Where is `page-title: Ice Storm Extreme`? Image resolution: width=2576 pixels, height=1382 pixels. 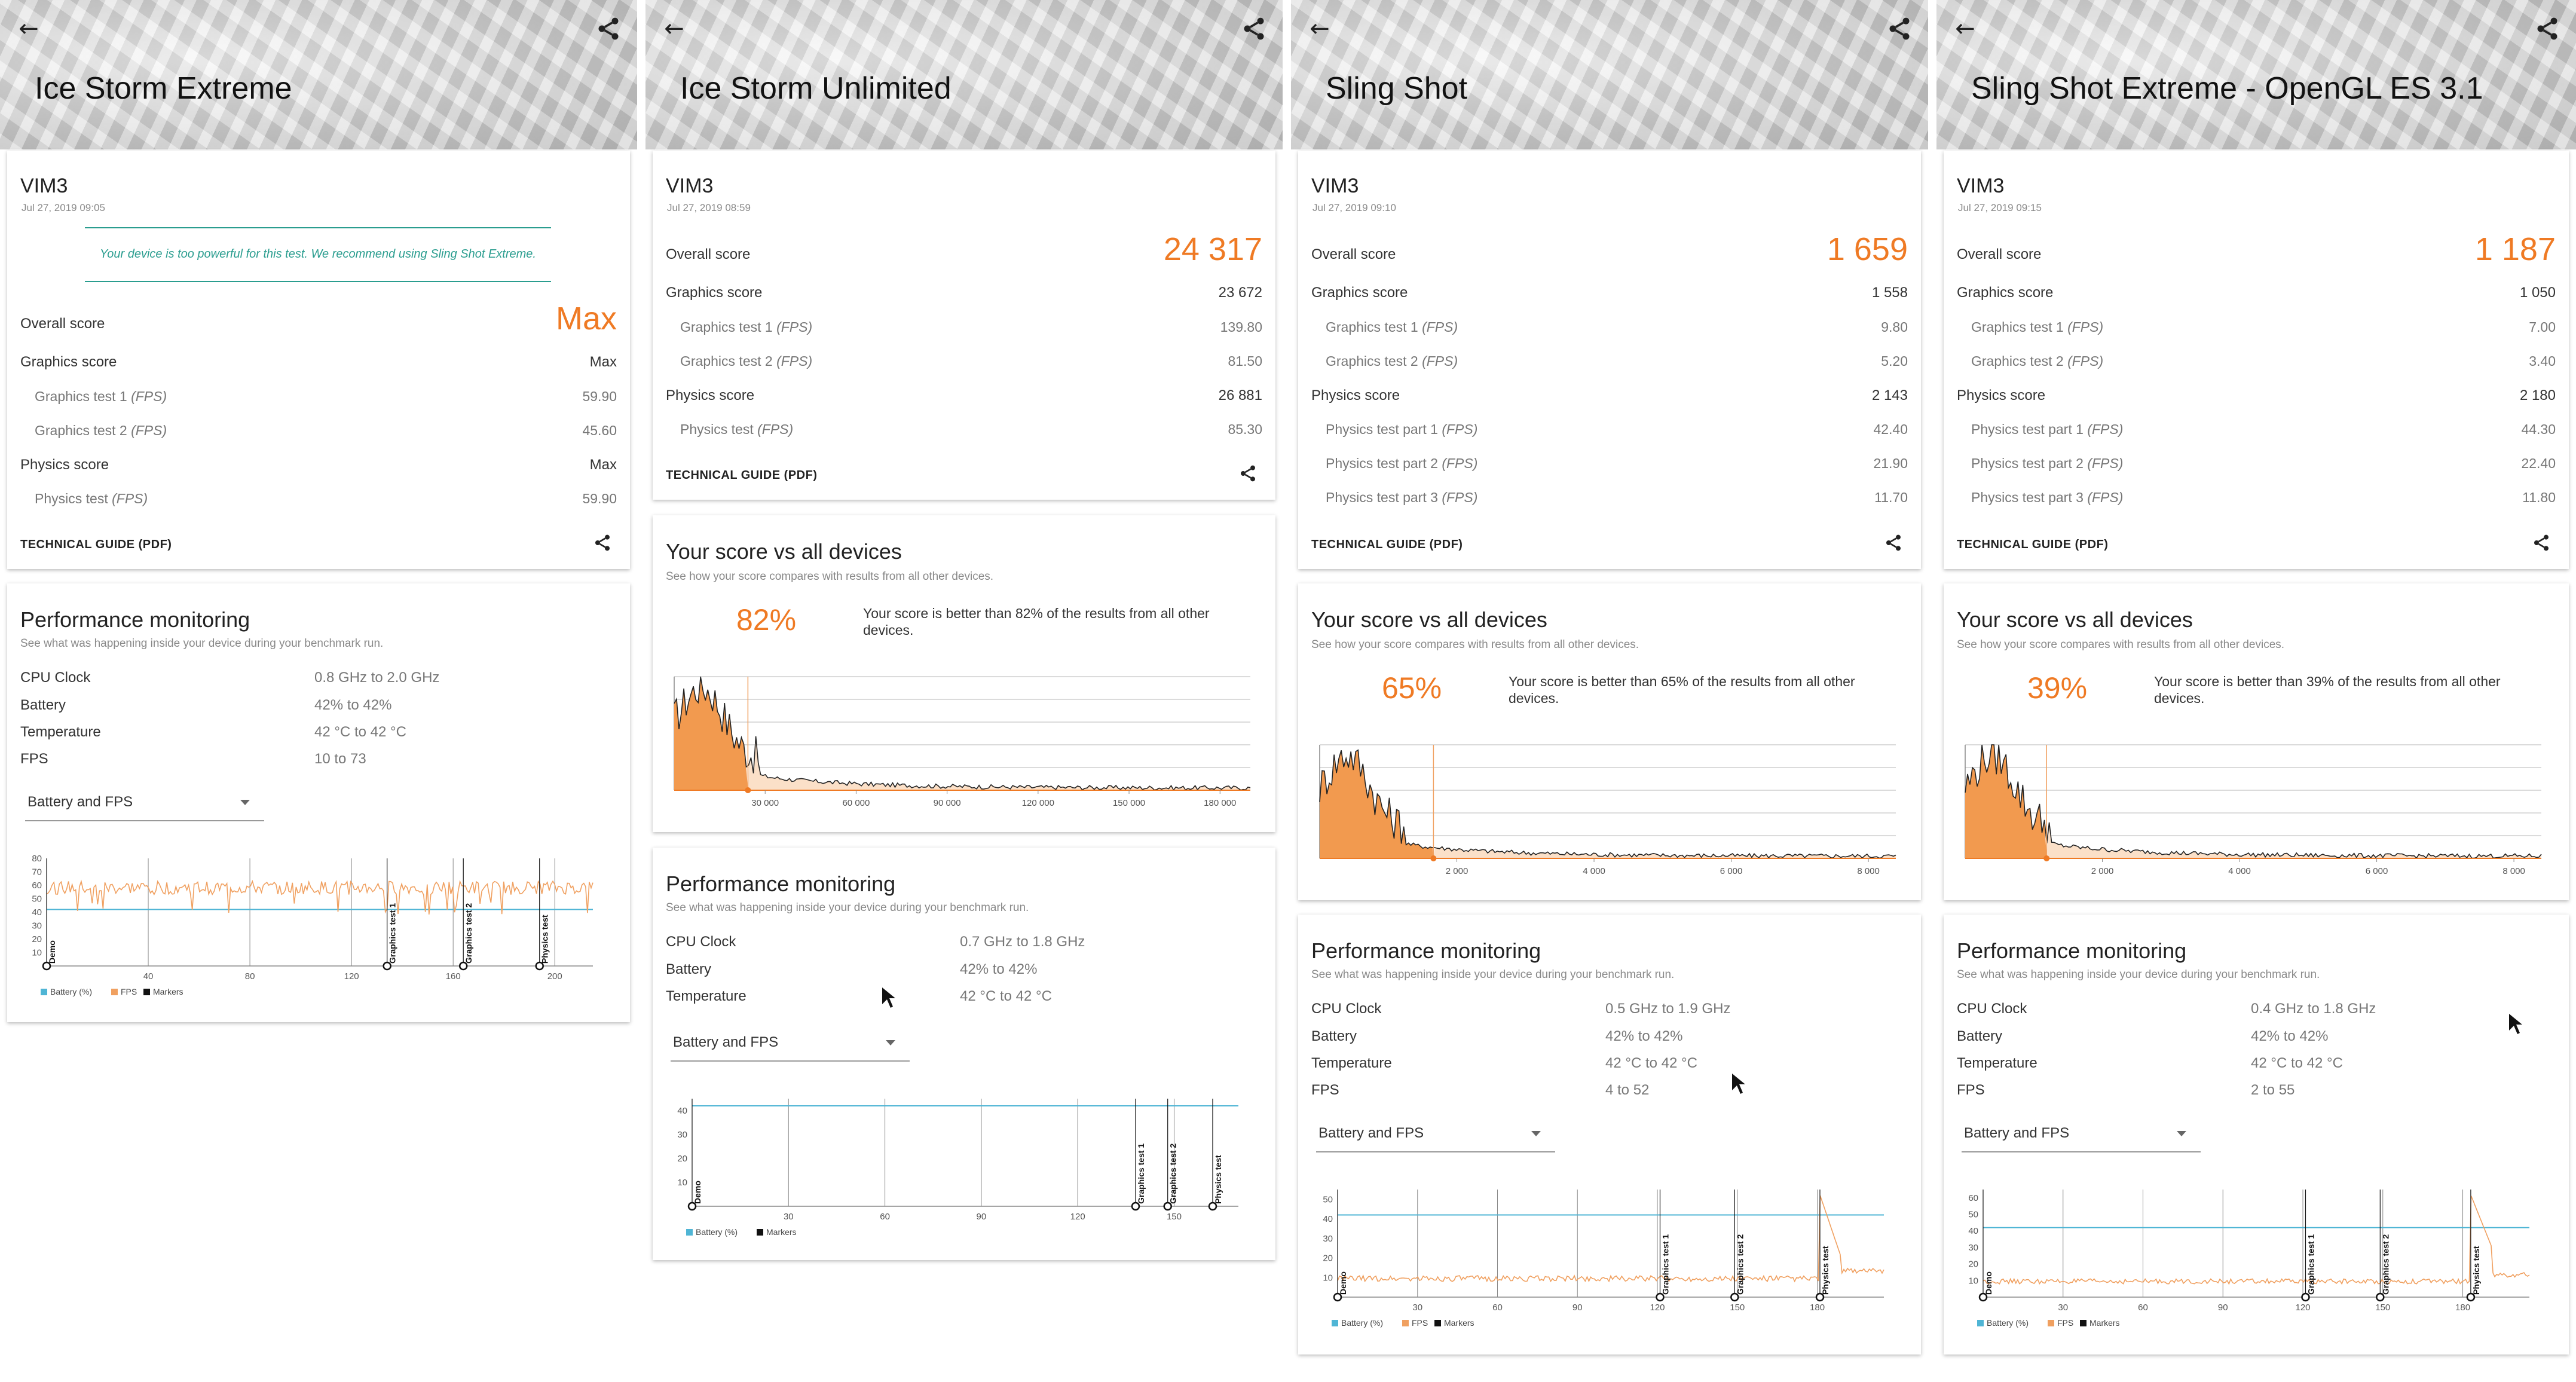
page-title: Ice Storm Extreme is located at coordinates (163, 88).